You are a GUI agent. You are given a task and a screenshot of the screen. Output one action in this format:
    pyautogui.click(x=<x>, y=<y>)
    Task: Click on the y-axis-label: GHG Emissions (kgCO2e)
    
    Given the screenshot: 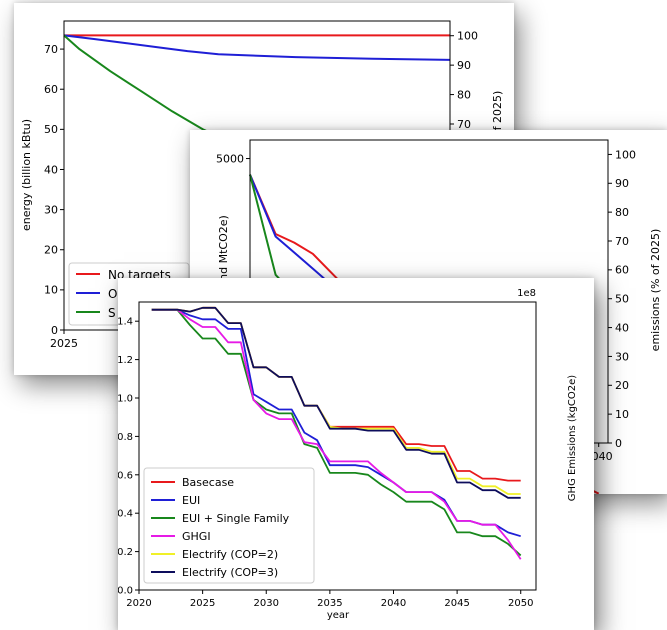 What is the action you would take?
    pyautogui.click(x=572, y=438)
    